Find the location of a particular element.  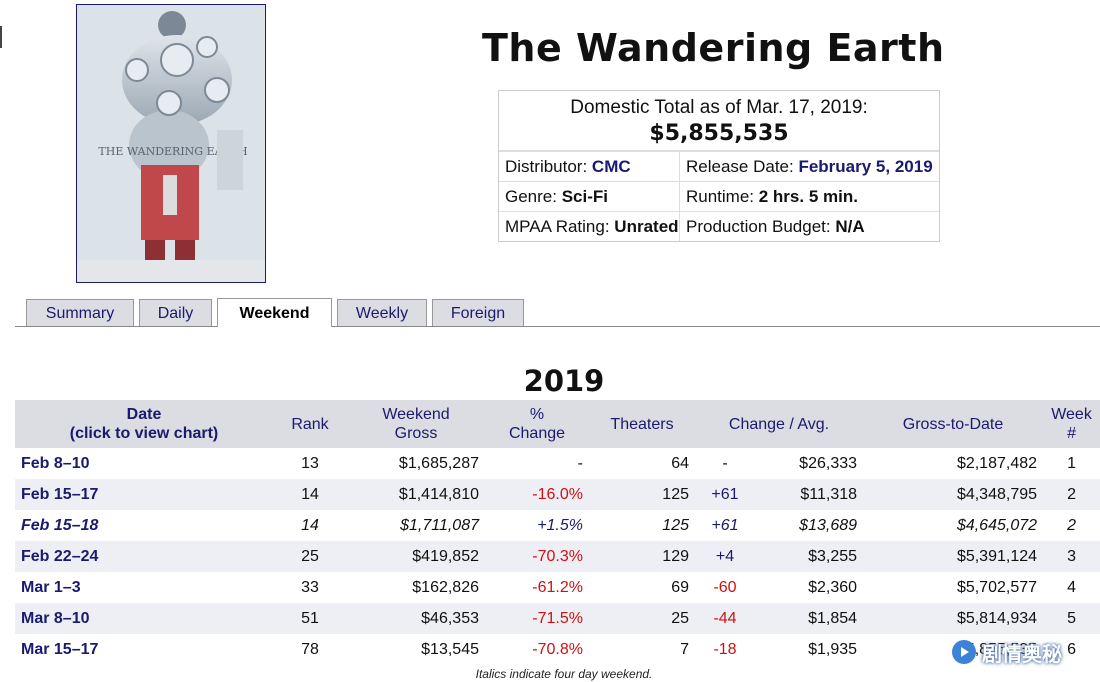

movie-poster: THE WANDERING EARTH is located at coordinates (171, 143).